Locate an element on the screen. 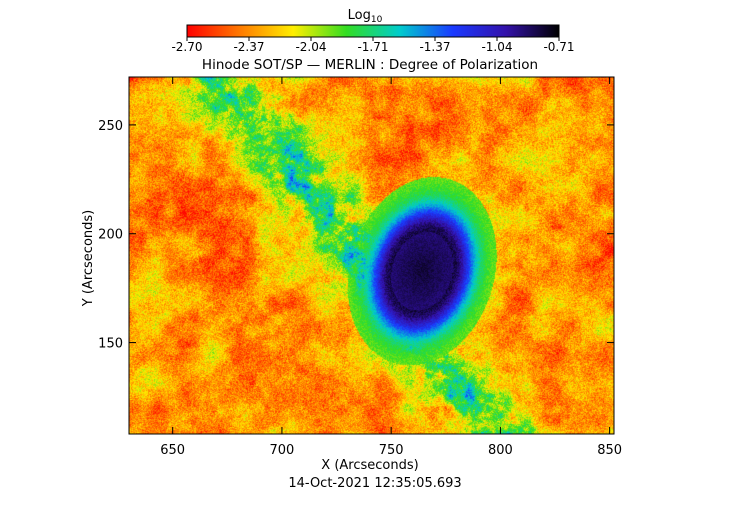 This screenshot has width=745, height=512. x-tick-label: 650 is located at coordinates (172, 450).